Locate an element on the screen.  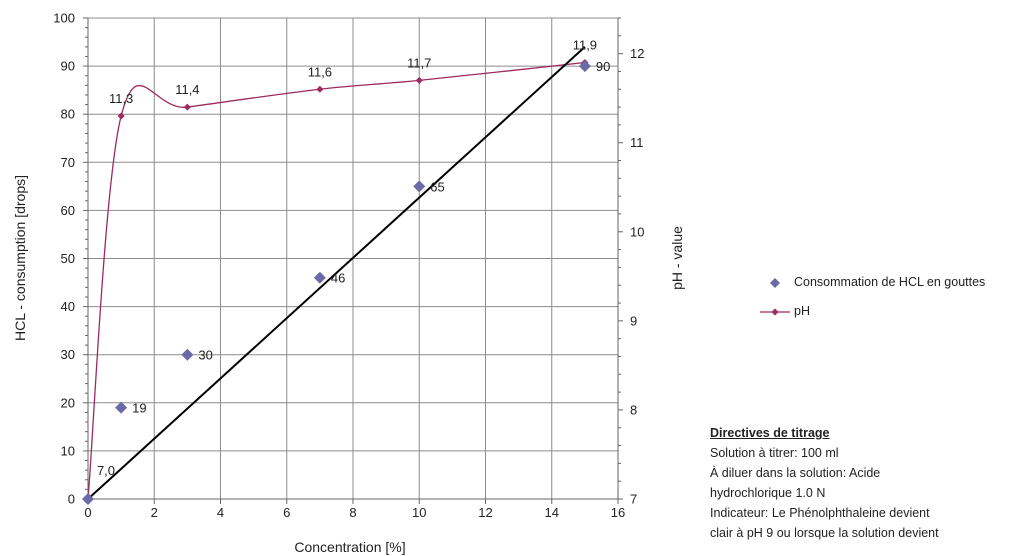
x-tick-label: 0 is located at coordinates (87, 512).